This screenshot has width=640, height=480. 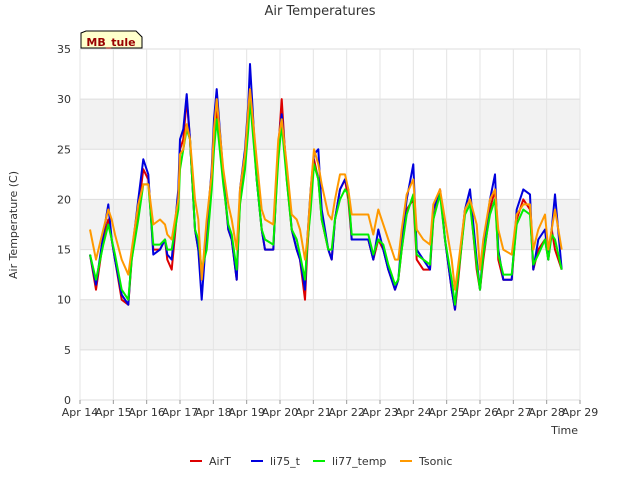 I want to click on station-label-shape, so click(x=111, y=39).